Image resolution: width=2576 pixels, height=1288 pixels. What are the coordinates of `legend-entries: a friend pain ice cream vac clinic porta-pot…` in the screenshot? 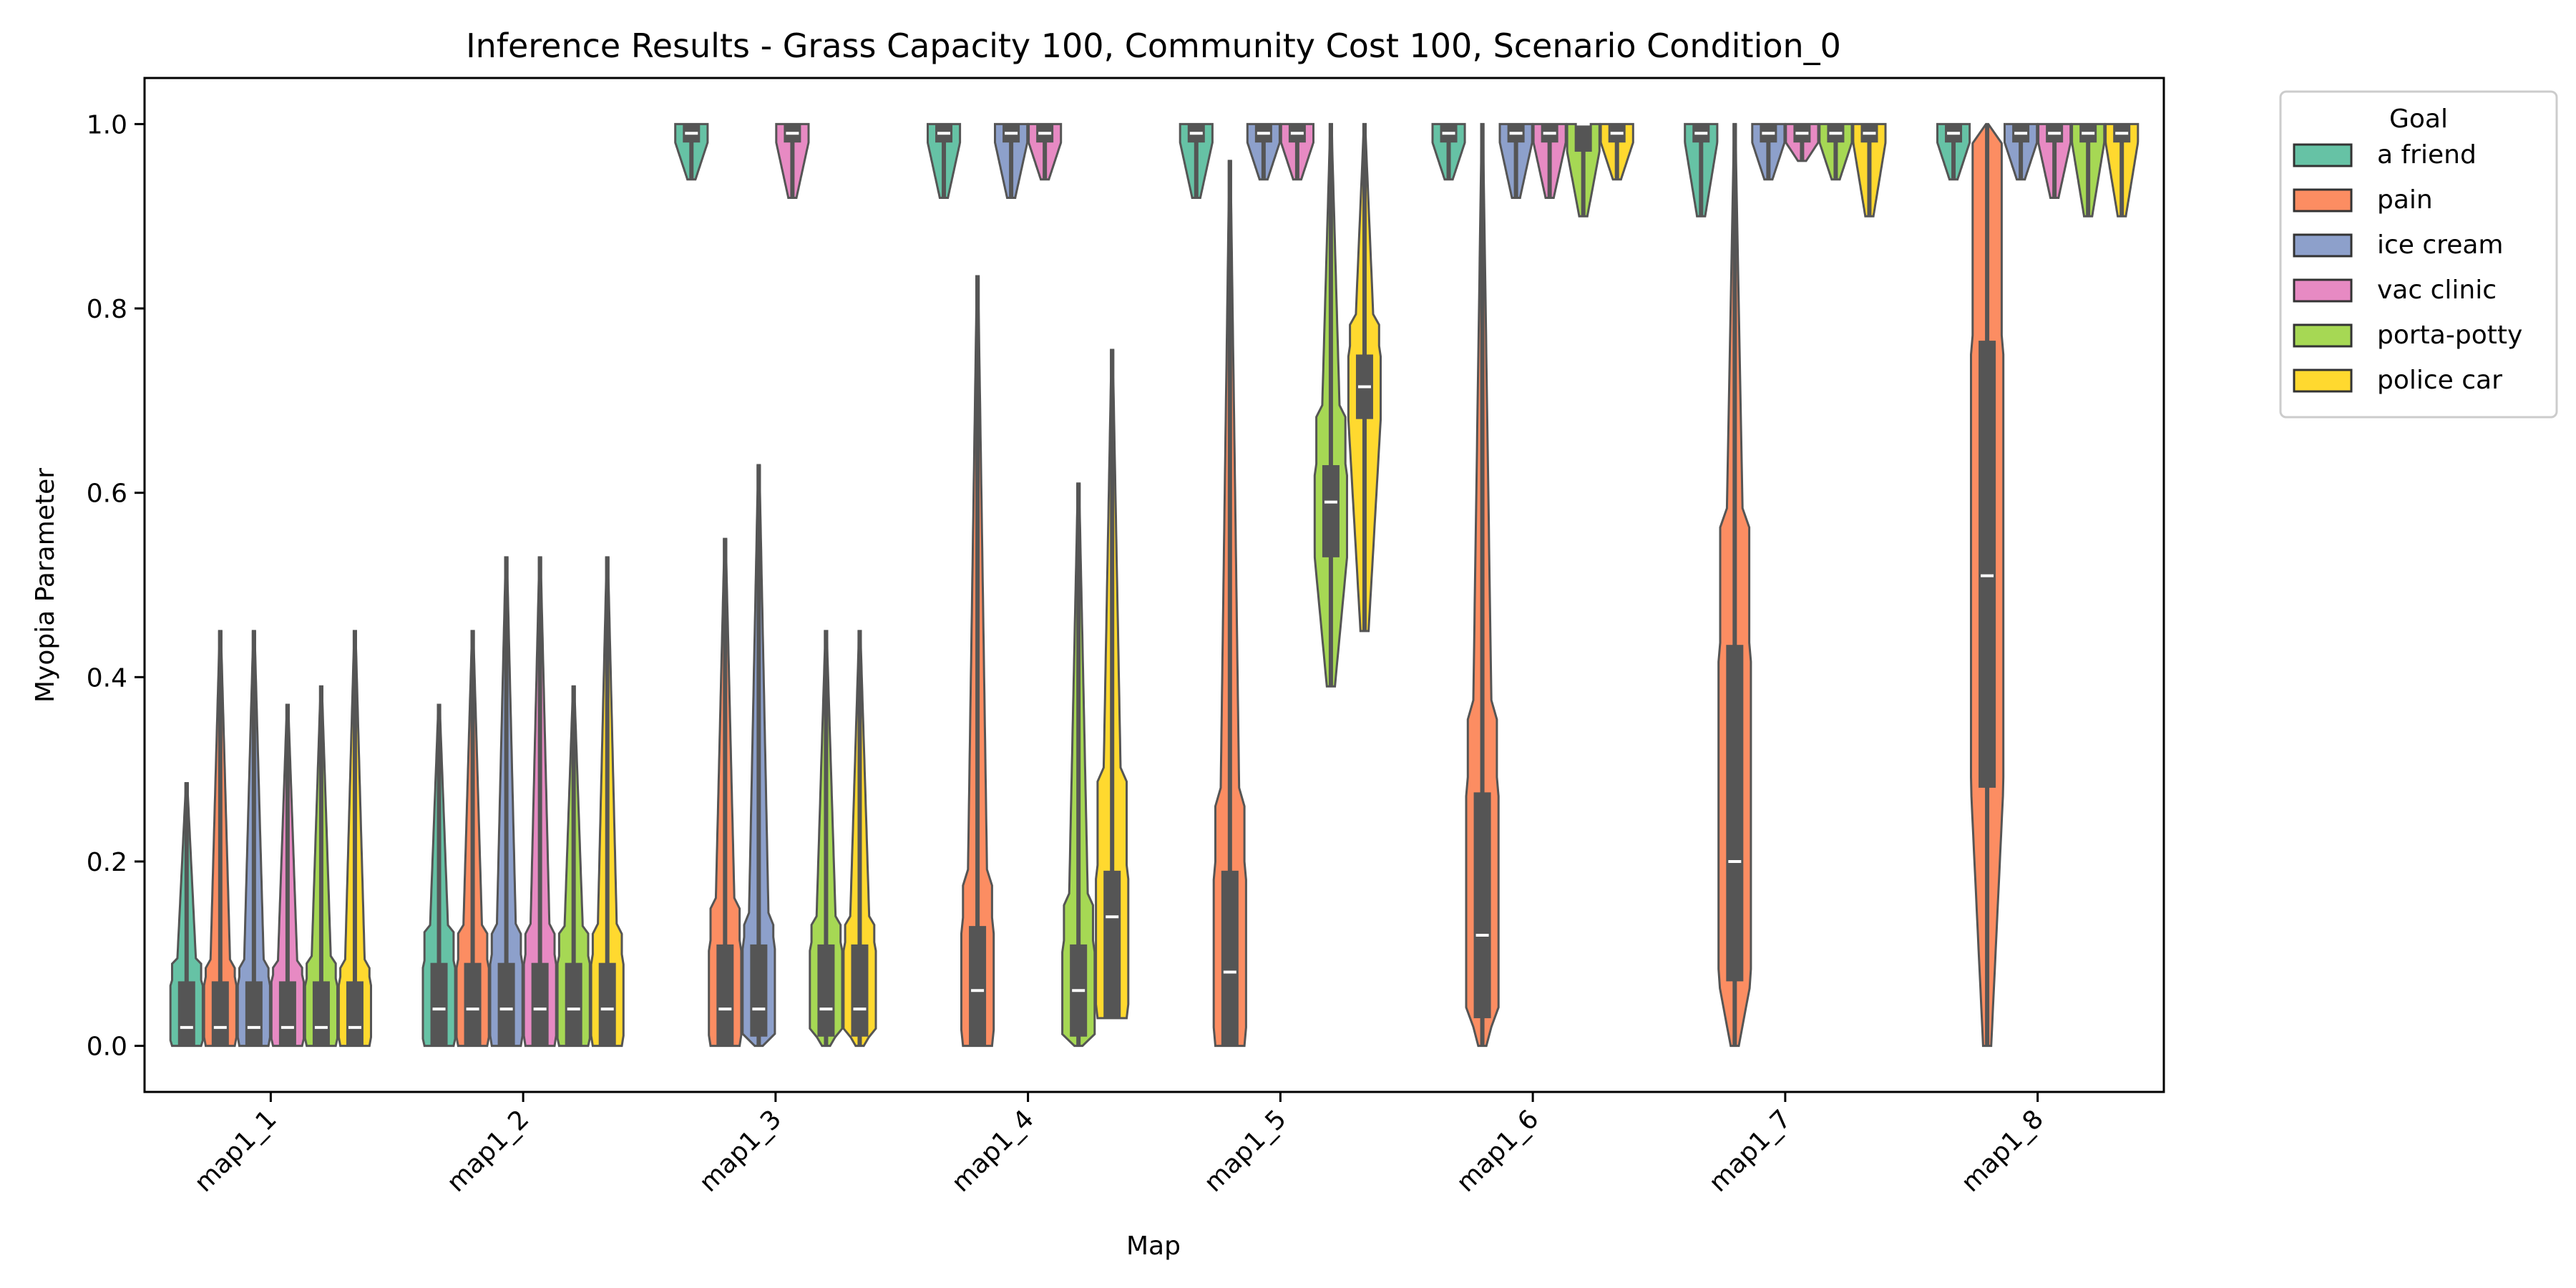 It's located at (2407, 267).